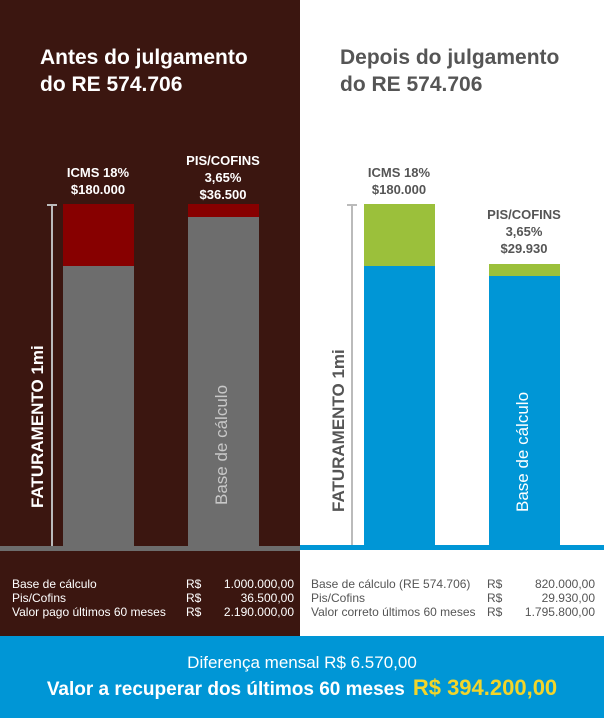  Describe the element at coordinates (450, 57) in the screenshot. I see `title-line: Depois do julgamento` at that location.